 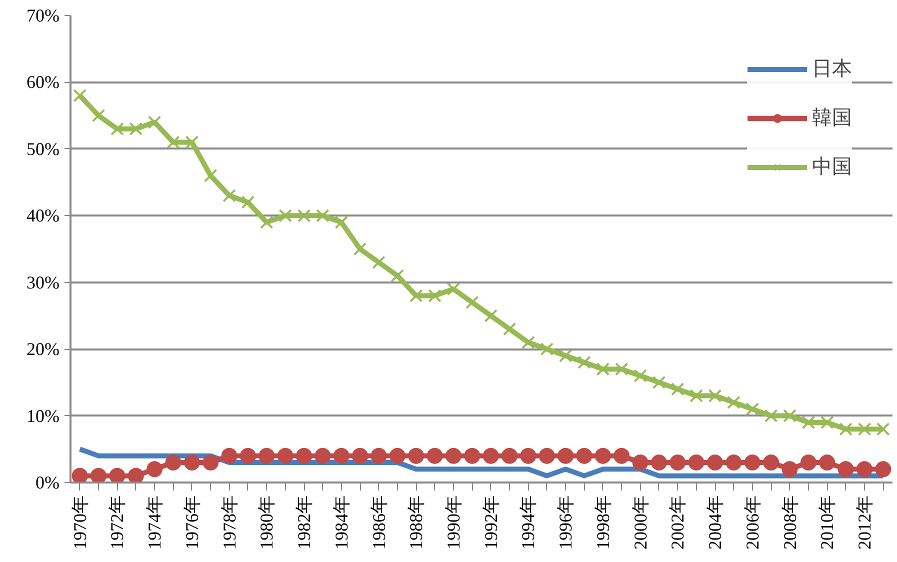 I want to click on x-tick-label: 1986年, so click(x=378, y=523).